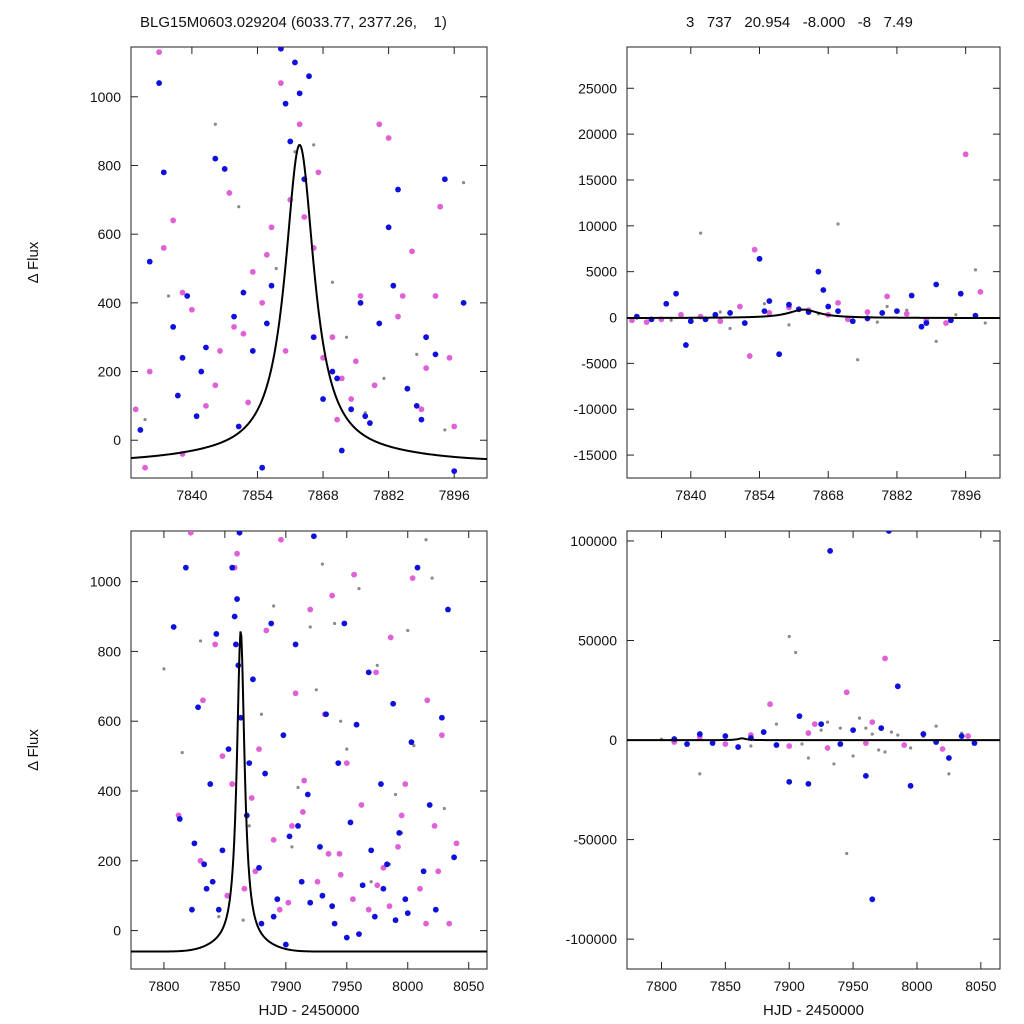 Image resolution: width=1024 pixels, height=1024 pixels. What do you see at coordinates (661, 986) in the screenshot?
I see `x-tick-label: 7800` at bounding box center [661, 986].